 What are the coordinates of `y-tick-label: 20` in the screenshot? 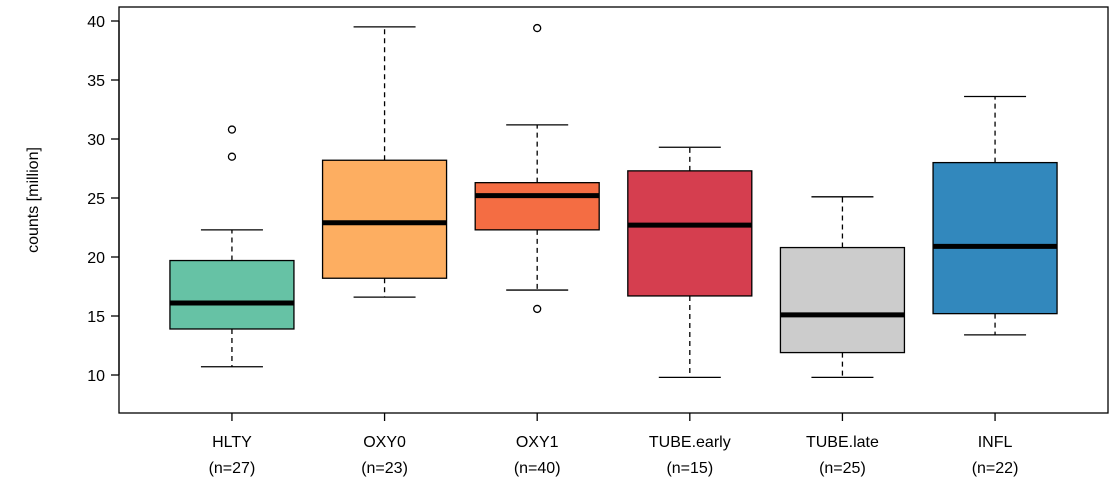 It's located at (96, 258).